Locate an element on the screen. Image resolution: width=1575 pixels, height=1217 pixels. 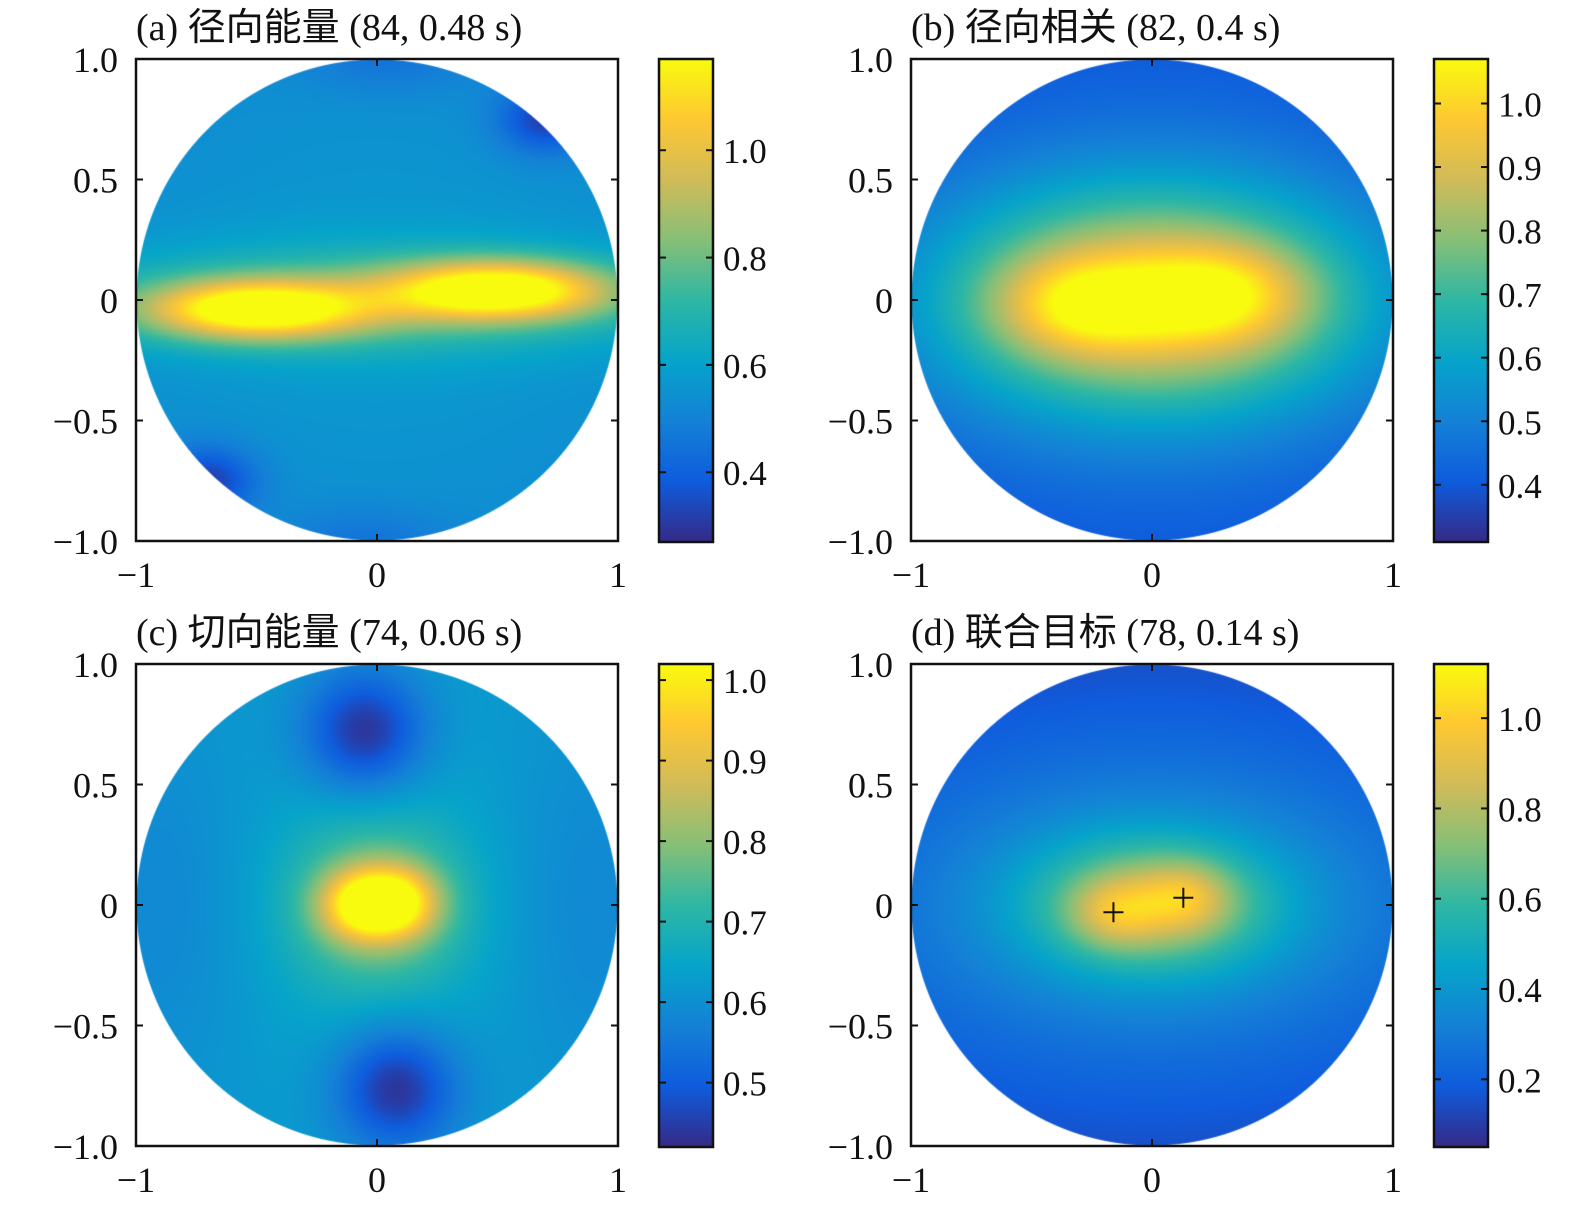
panel-title: (c) 切向能量 (74, 0.06 s) is located at coordinates (329, 633).